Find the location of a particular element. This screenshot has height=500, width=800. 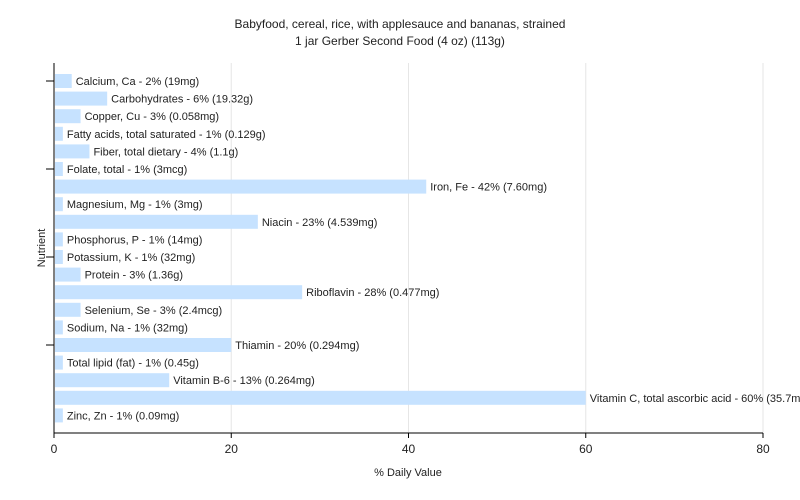

x-tick-label: 0 is located at coordinates (54, 449).